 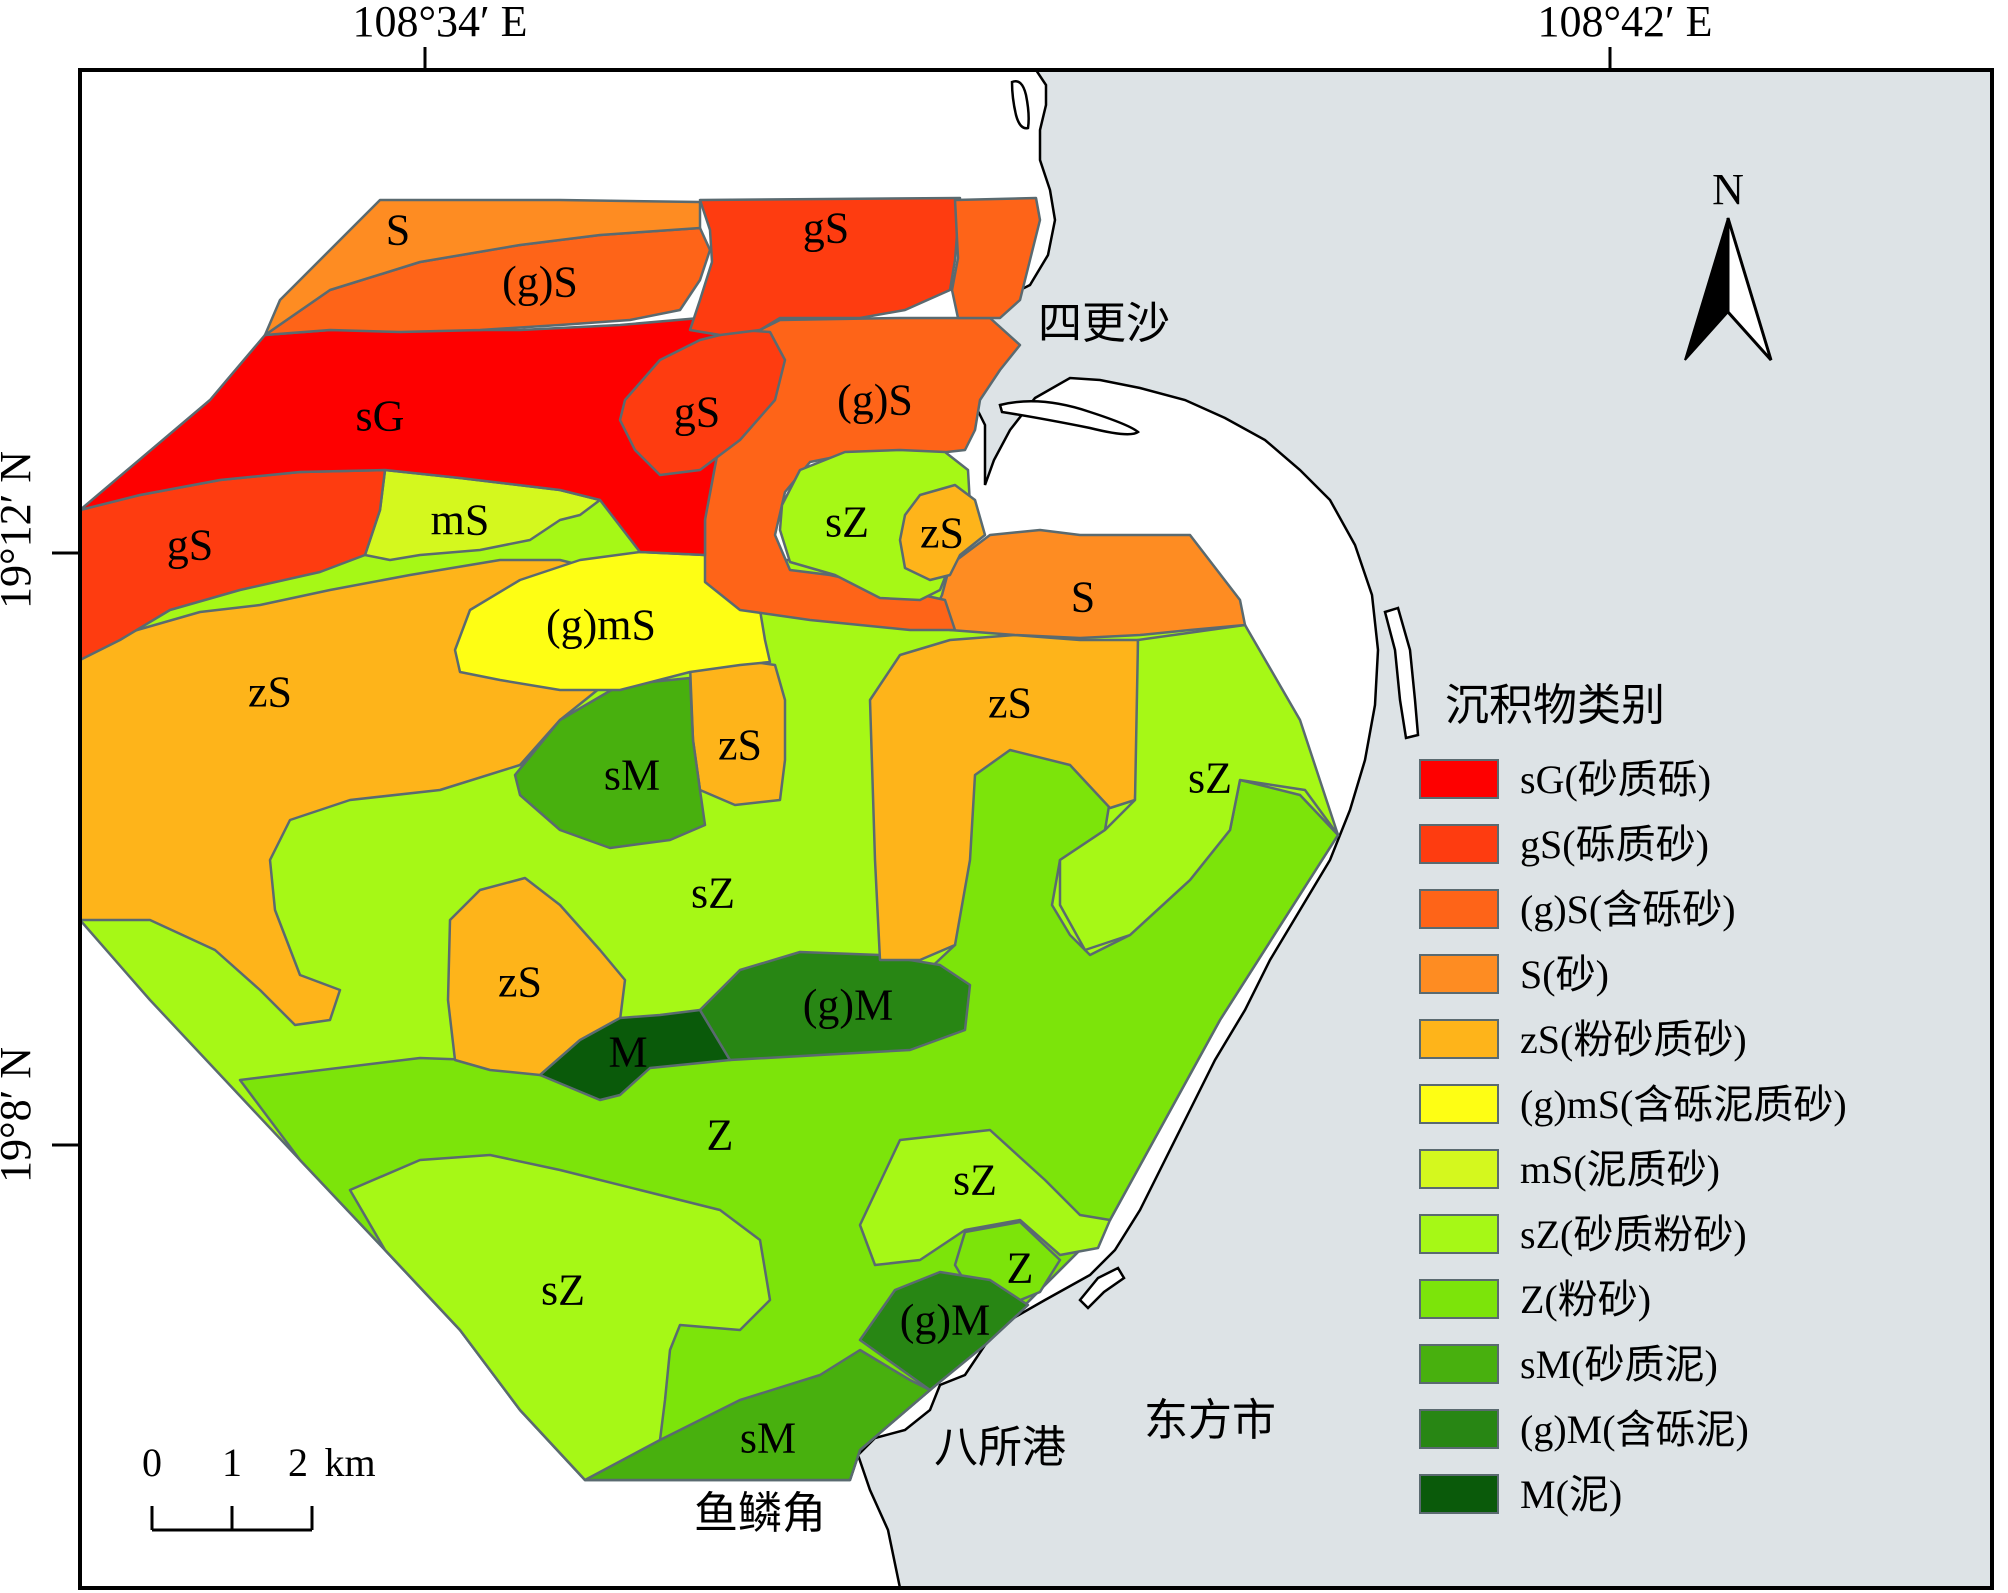 I want to click on zone-gms, so click(x=612, y=621).